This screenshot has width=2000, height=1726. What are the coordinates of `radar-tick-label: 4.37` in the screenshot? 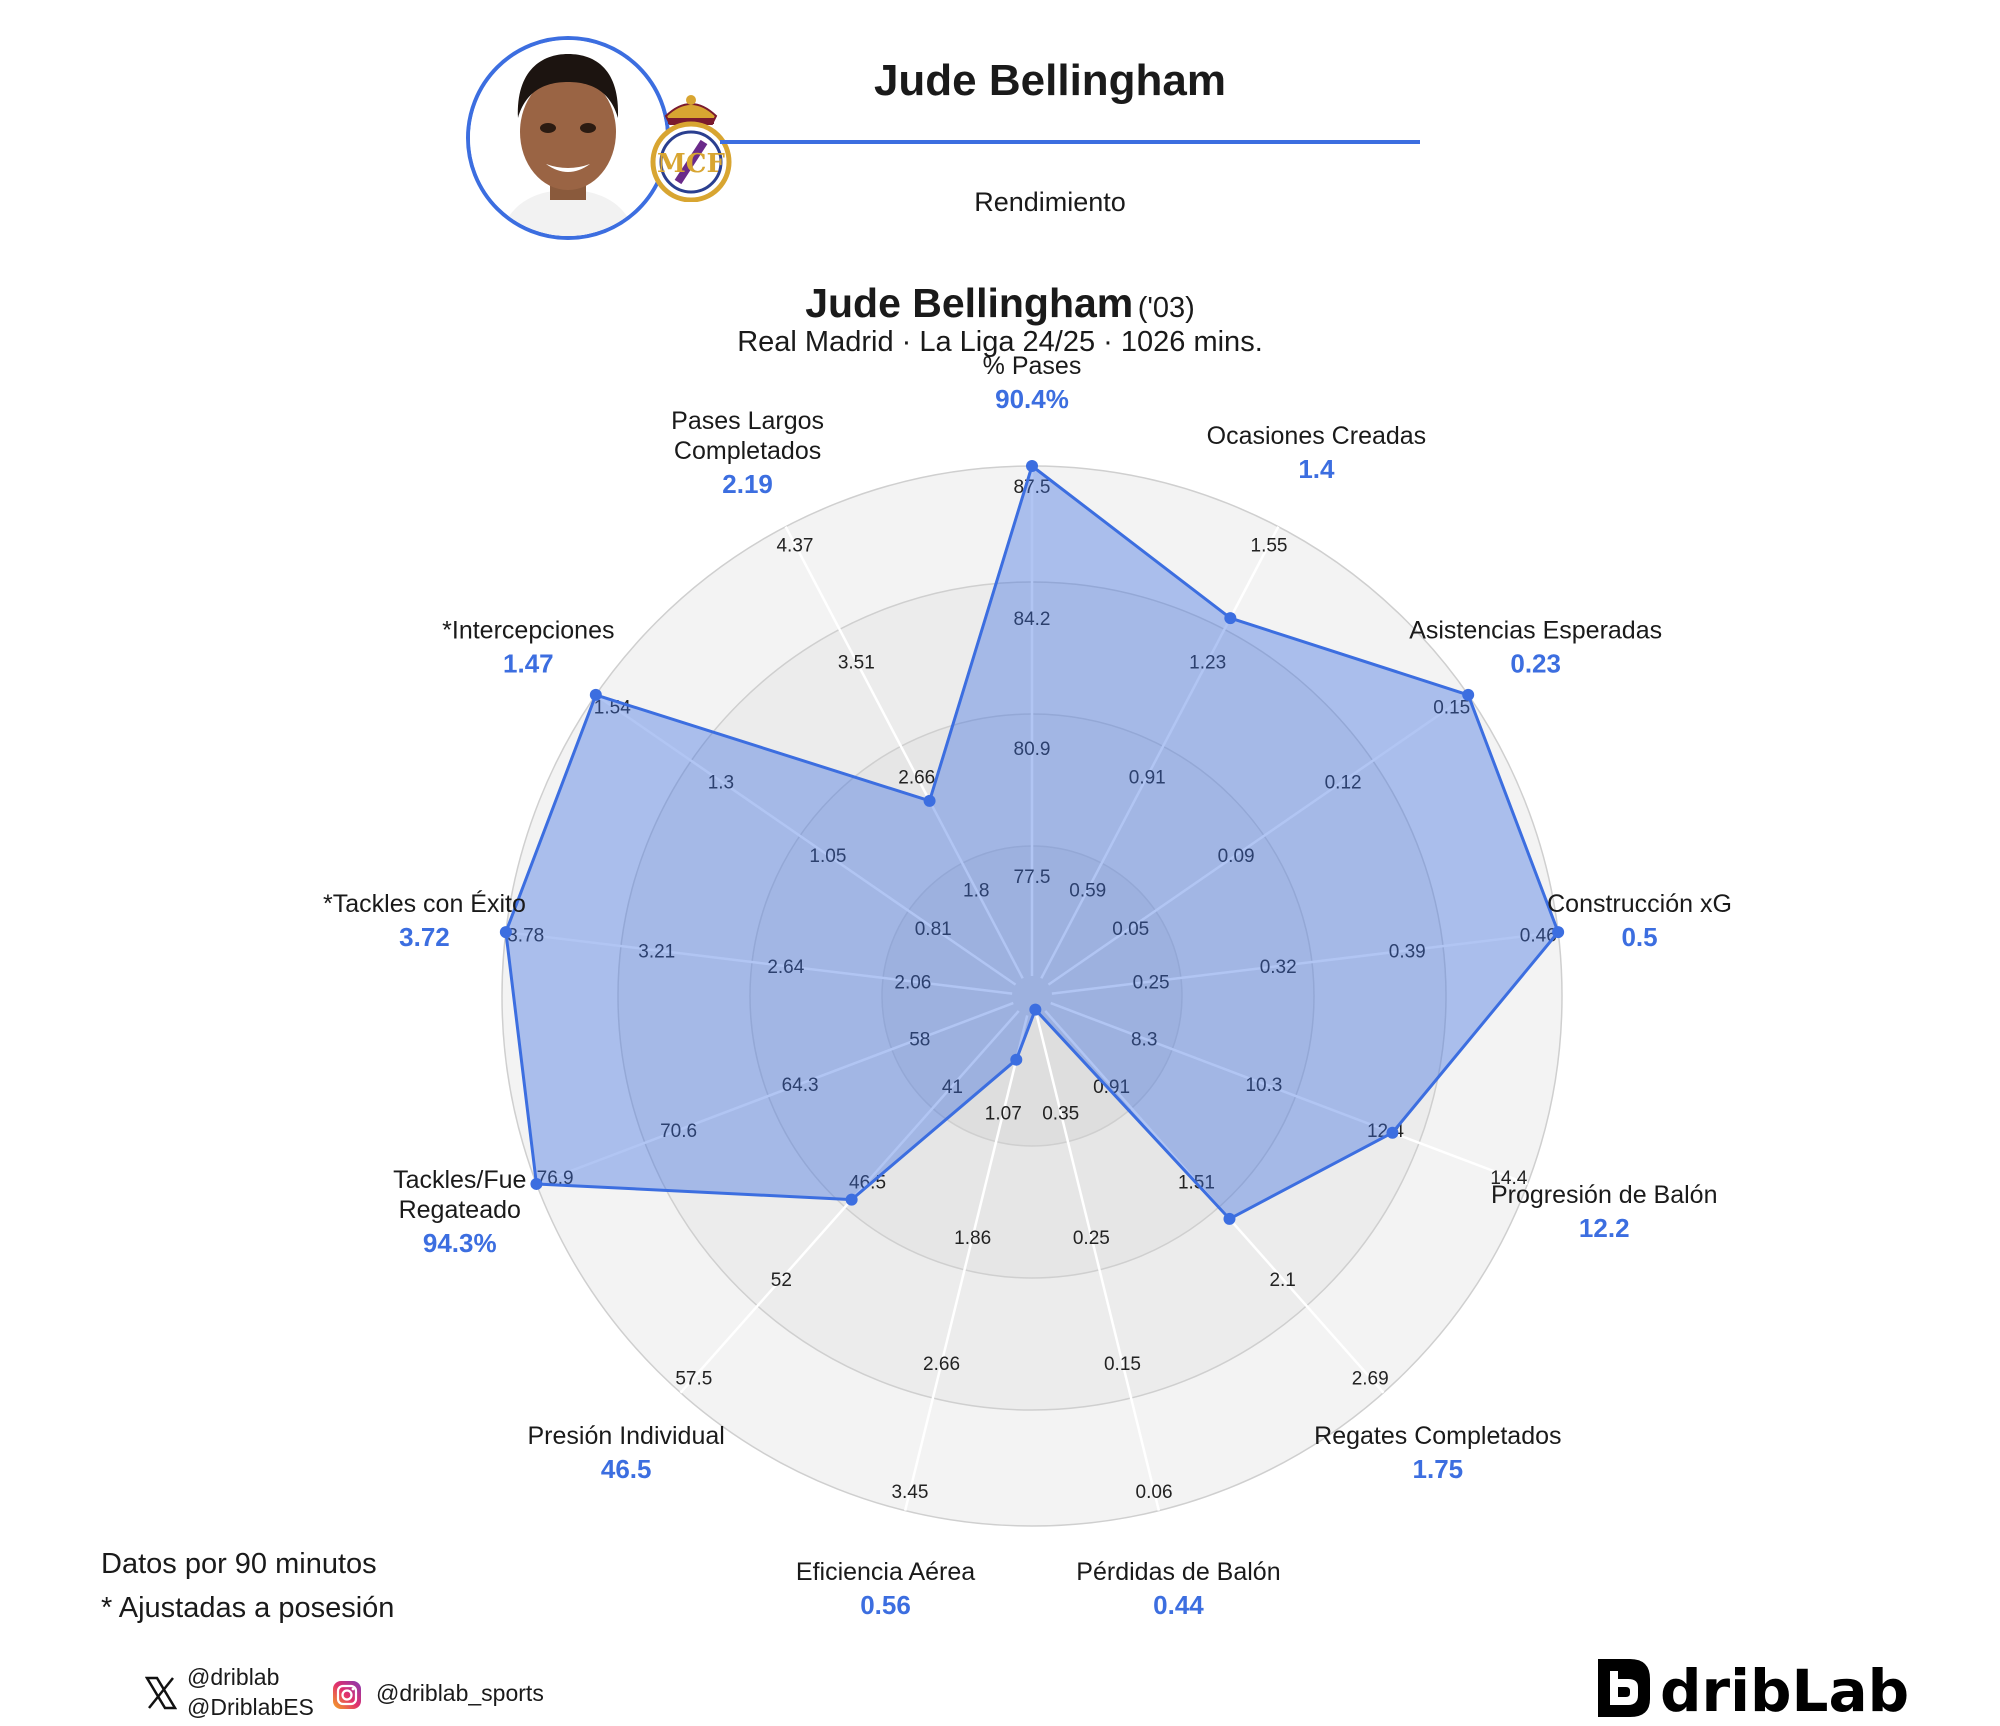 It's located at (794, 545).